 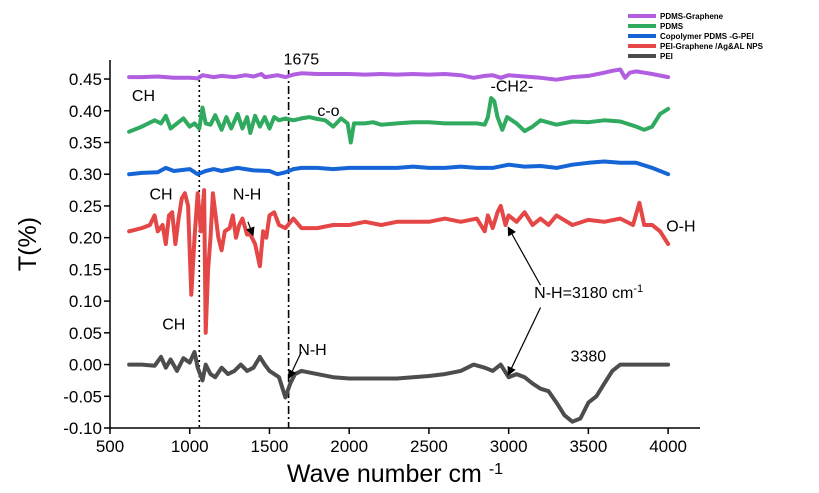 What do you see at coordinates (85, 269) in the screenshot?
I see `y-tick-label: 0.15` at bounding box center [85, 269].